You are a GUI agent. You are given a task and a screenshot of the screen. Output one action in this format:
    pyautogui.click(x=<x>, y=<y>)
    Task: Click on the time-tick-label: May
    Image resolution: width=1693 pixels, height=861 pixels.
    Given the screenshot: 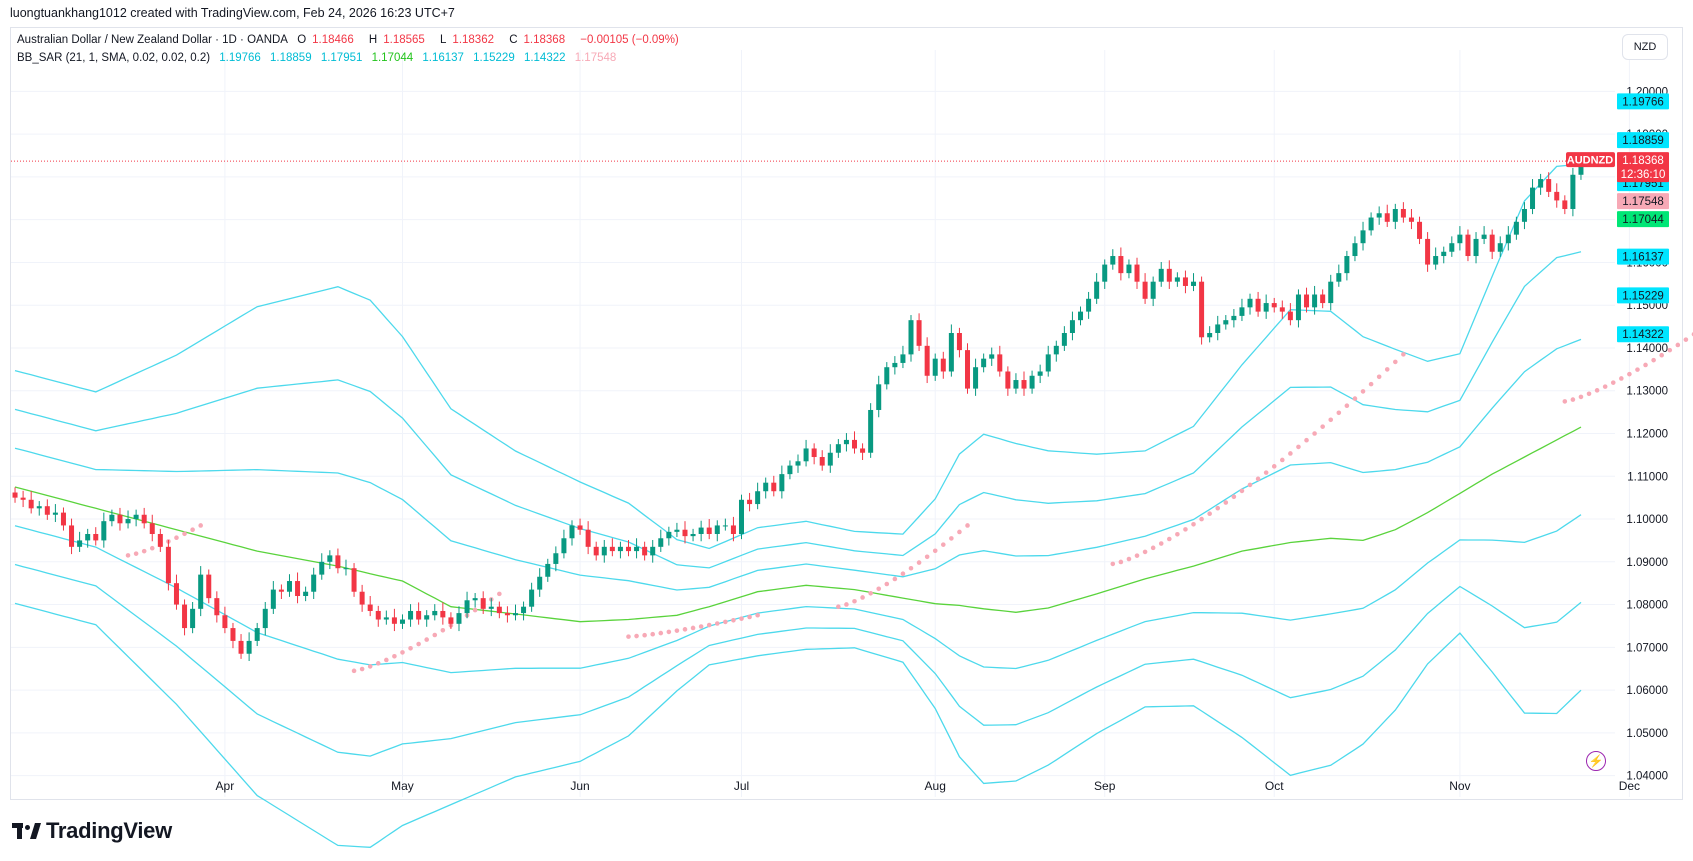 What is the action you would take?
    pyautogui.click(x=402, y=786)
    